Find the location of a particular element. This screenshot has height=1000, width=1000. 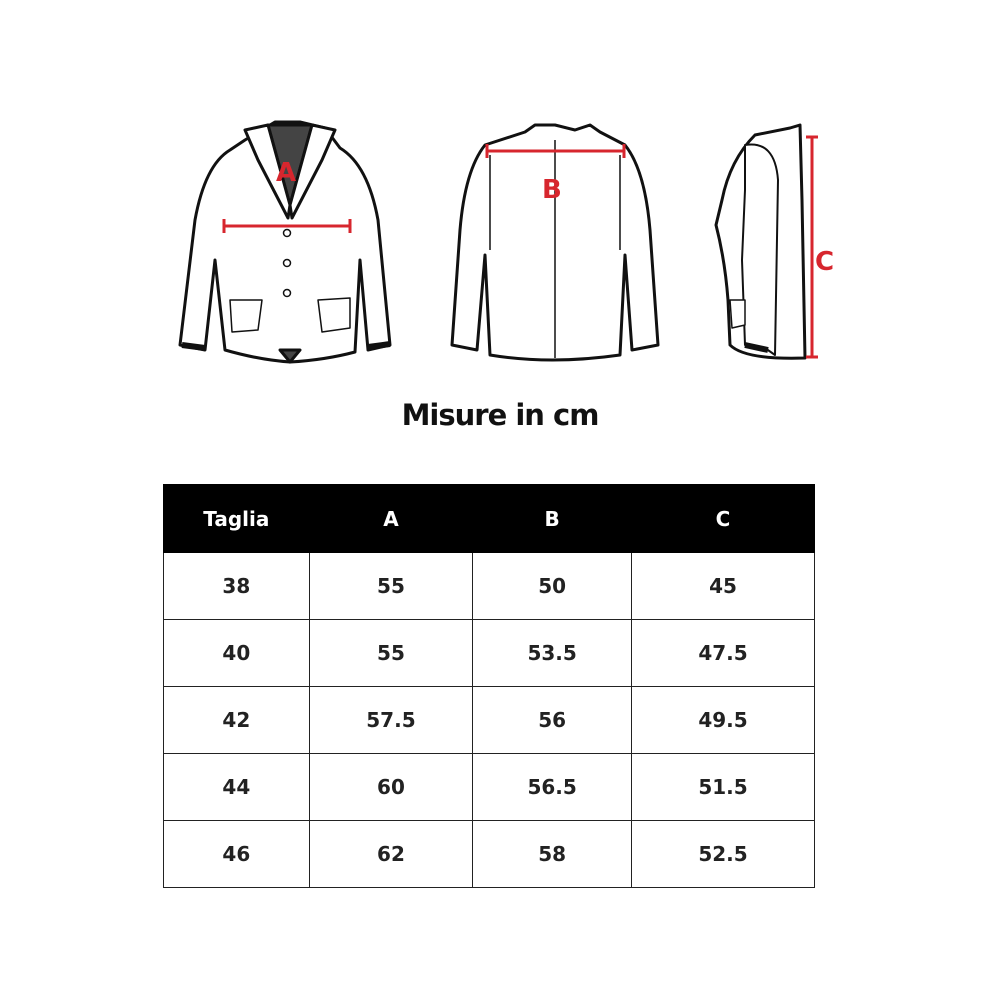

table-cell: 57.5 is located at coordinates (391, 720).